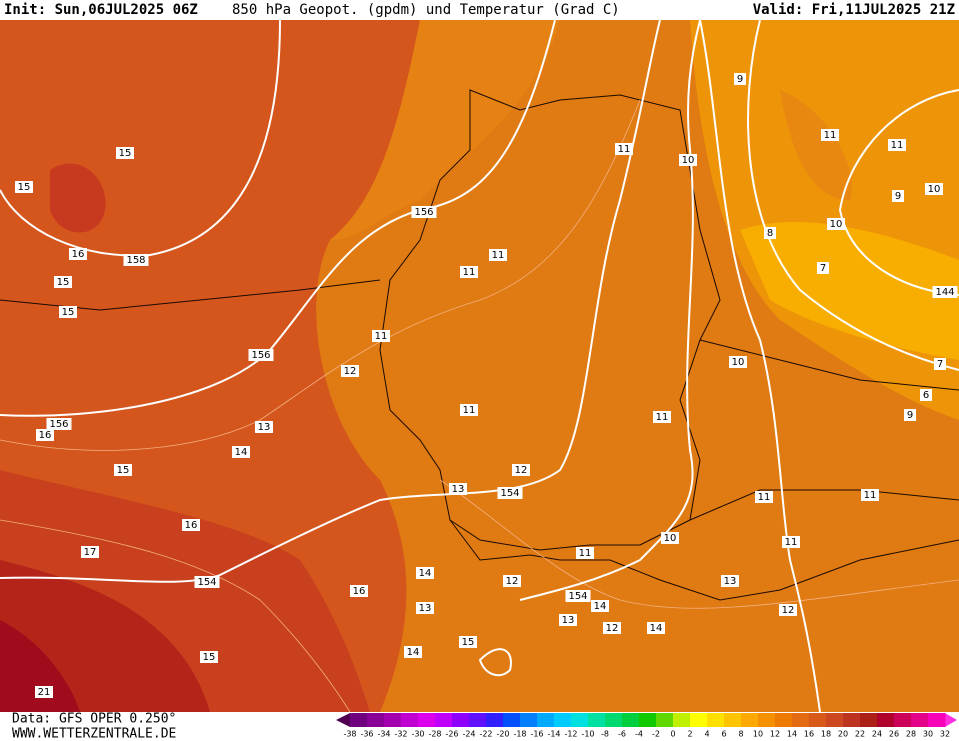 The width and height of the screenshot is (959, 741). Describe the element at coordinates (656, 734) in the screenshot. I see `legend-label: -2` at that location.